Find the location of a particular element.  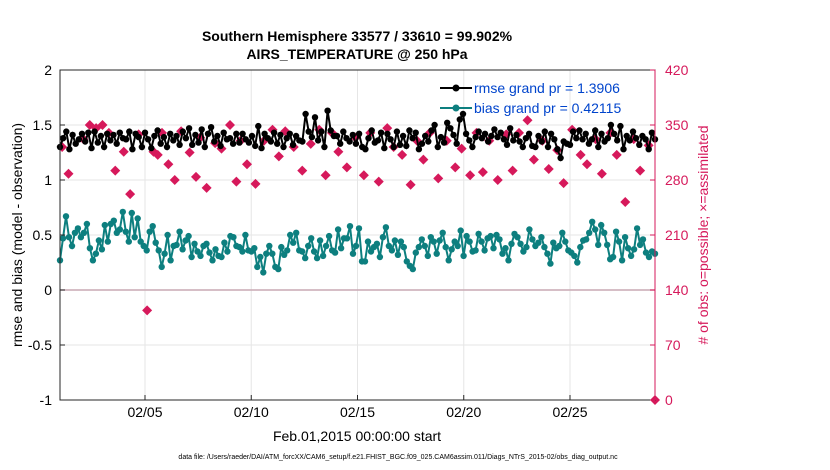

left-axis-ticks: -1 -0.5 0 0.5 1 1.5 2 is located at coordinates (46, 235).